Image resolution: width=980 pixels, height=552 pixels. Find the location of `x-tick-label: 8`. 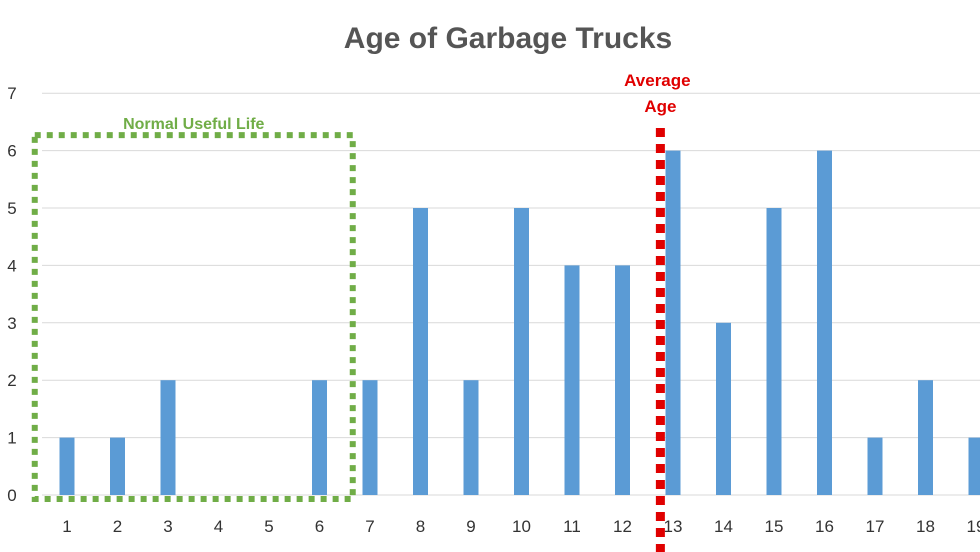

x-tick-label: 8 is located at coordinates (420, 526).